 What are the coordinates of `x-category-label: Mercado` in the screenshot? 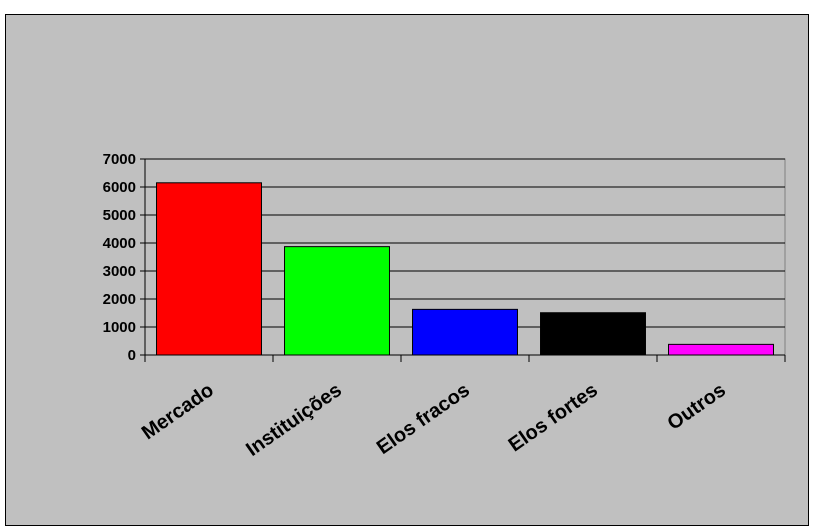 It's located at (178, 411).